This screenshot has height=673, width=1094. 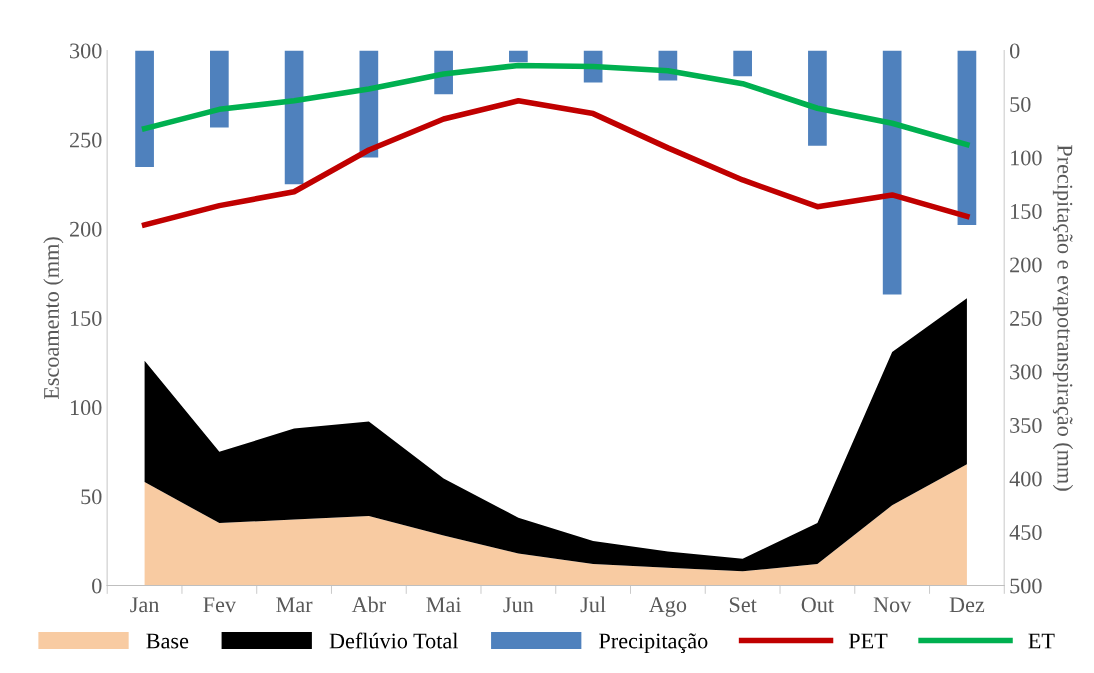 I want to click on y-tick-label: 0, so click(x=97, y=586).